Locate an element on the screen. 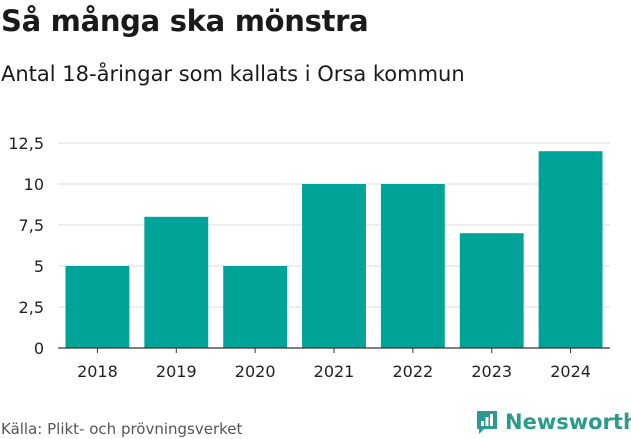  bar-2023 is located at coordinates (491, 290).